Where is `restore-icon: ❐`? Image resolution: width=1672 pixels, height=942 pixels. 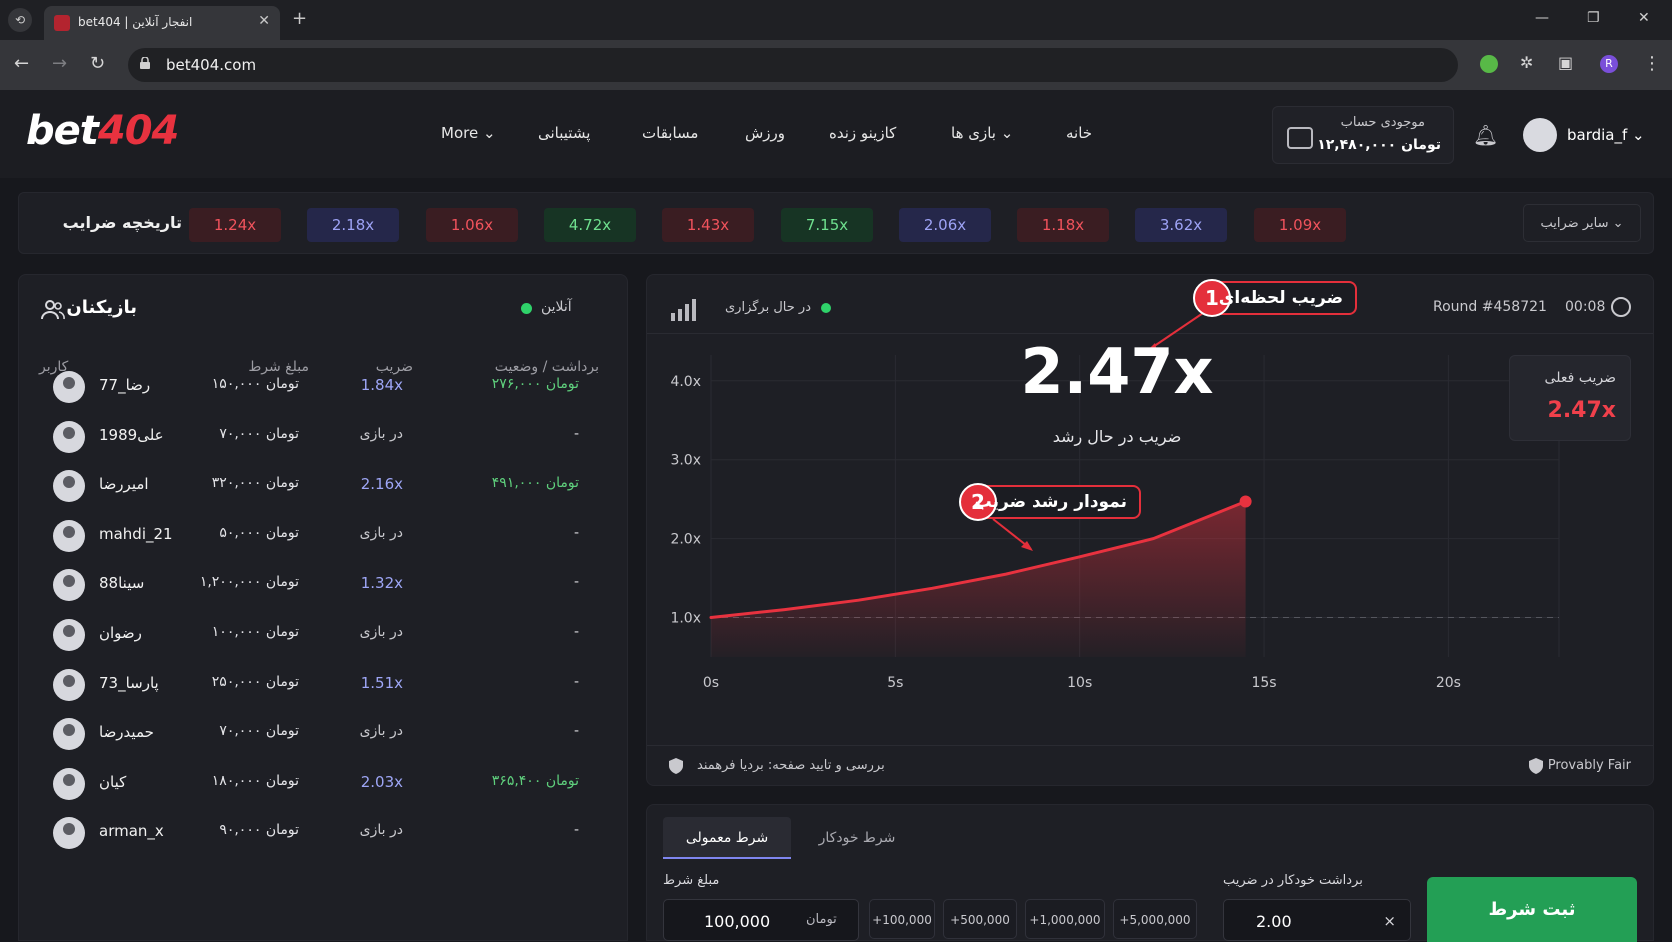
restore-icon: ❐ is located at coordinates (1593, 18).